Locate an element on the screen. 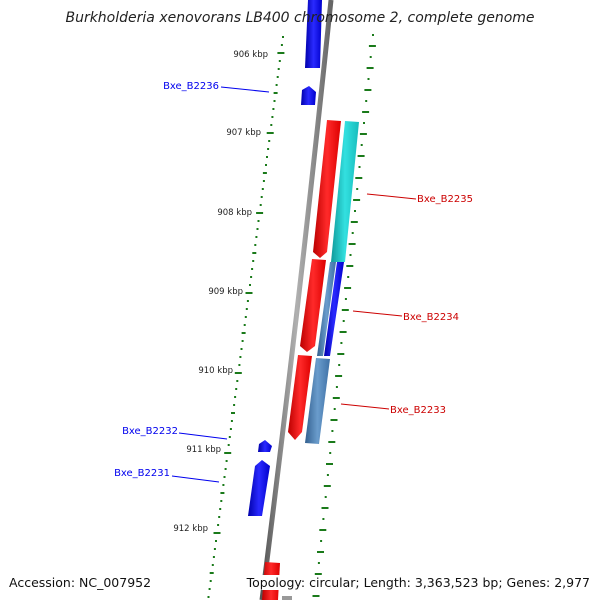  feature-bxe-b2234-cds is located at coordinates (326, 309).